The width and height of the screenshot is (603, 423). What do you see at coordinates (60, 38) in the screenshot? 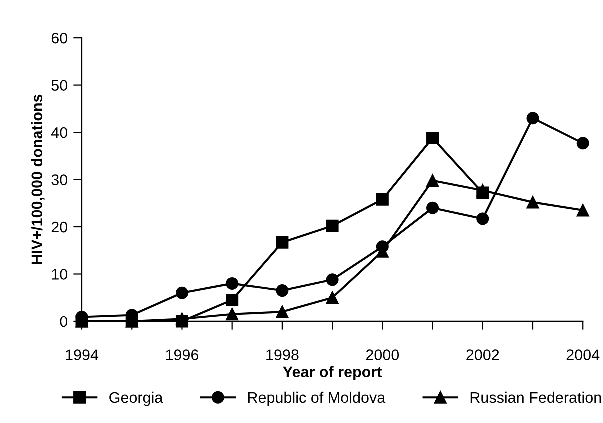
I see `y-tick-label: 60` at bounding box center [60, 38].